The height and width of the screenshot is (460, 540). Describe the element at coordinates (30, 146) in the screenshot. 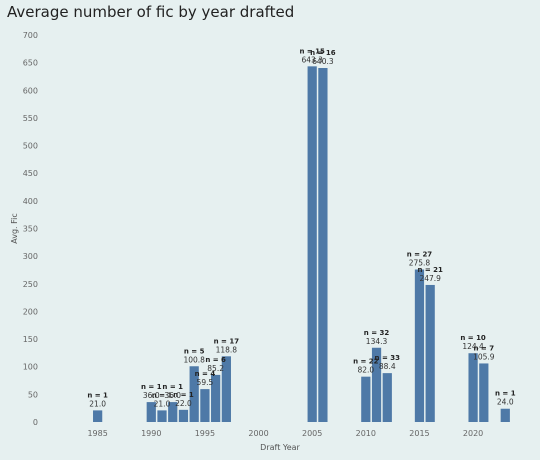

I see `y-tick-label: 500` at that location.